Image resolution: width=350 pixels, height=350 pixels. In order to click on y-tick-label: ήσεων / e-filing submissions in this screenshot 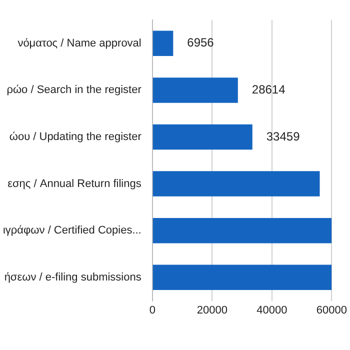, I will do `click(73, 277)`.